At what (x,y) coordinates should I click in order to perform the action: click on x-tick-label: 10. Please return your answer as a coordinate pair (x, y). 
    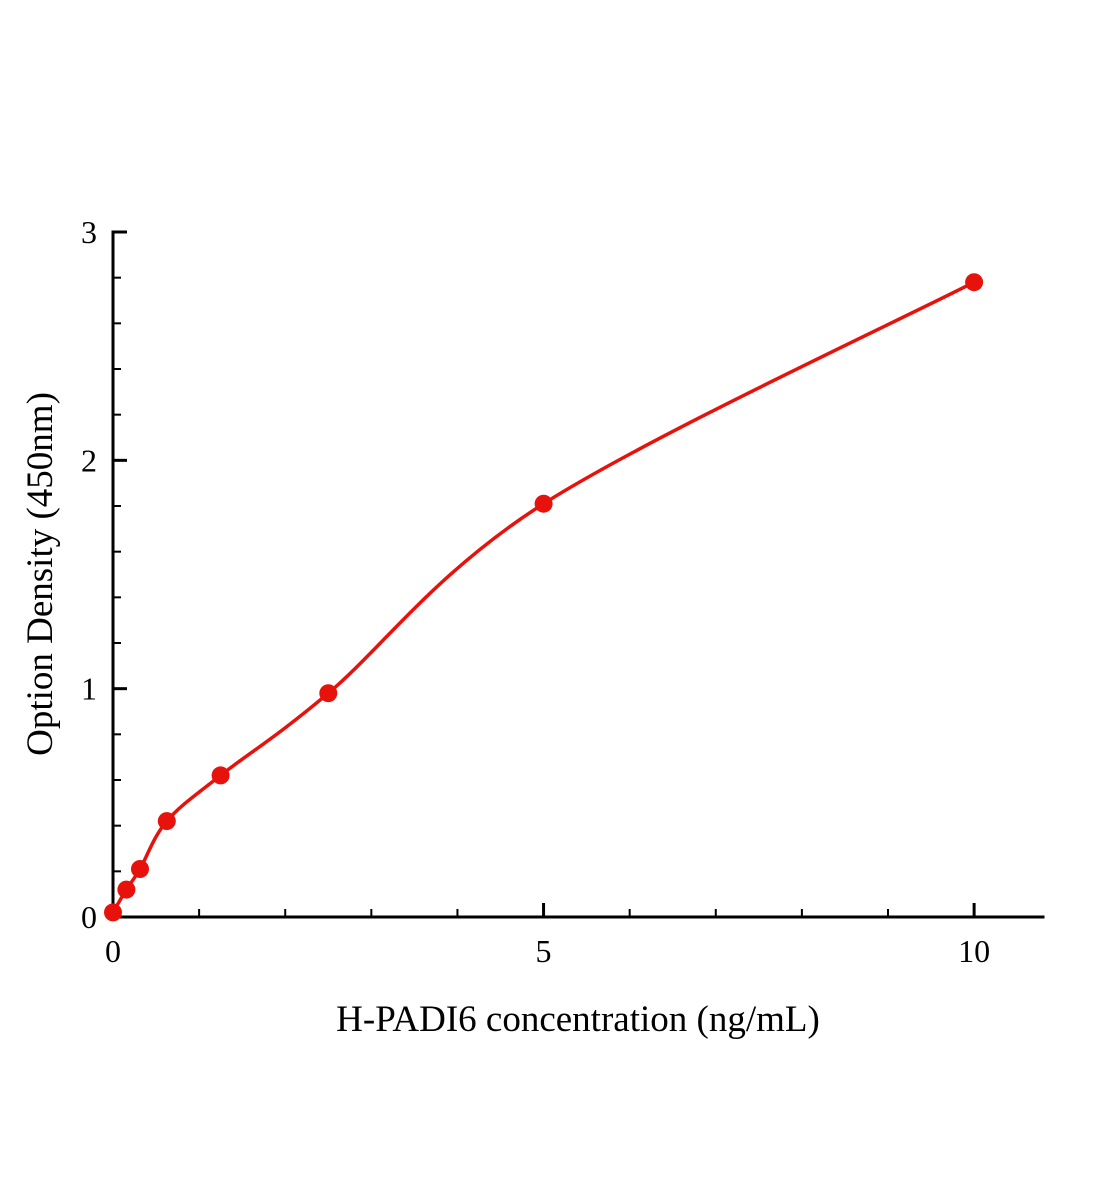
    Looking at the image, I should click on (974, 951).